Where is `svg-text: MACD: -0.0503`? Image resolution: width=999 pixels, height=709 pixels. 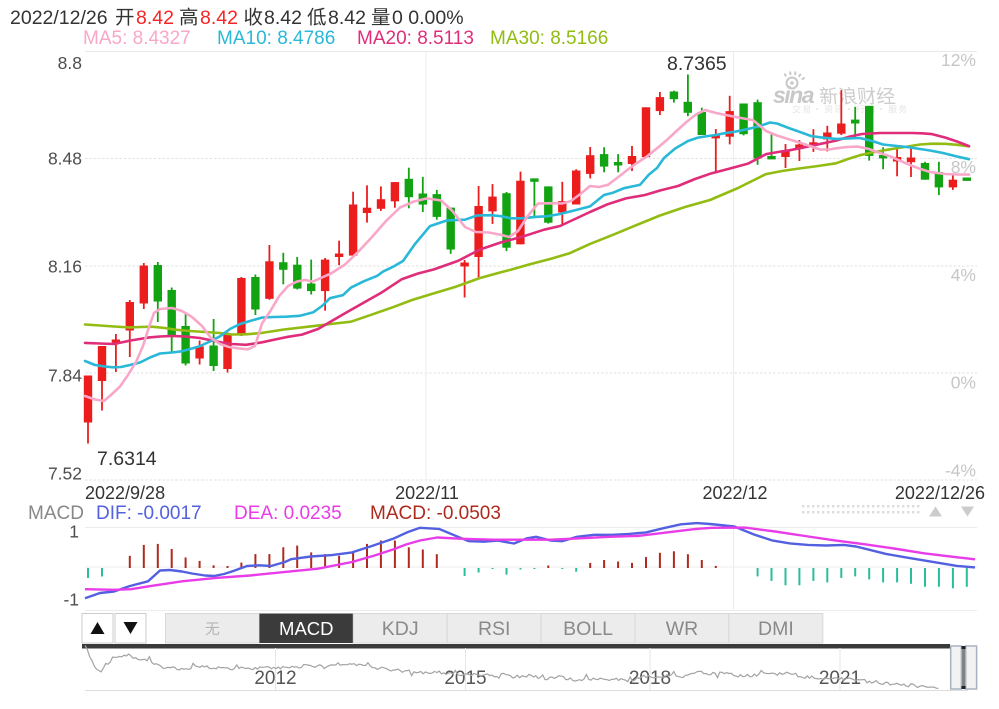
svg-text: MACD: -0.0503 is located at coordinates (435, 513).